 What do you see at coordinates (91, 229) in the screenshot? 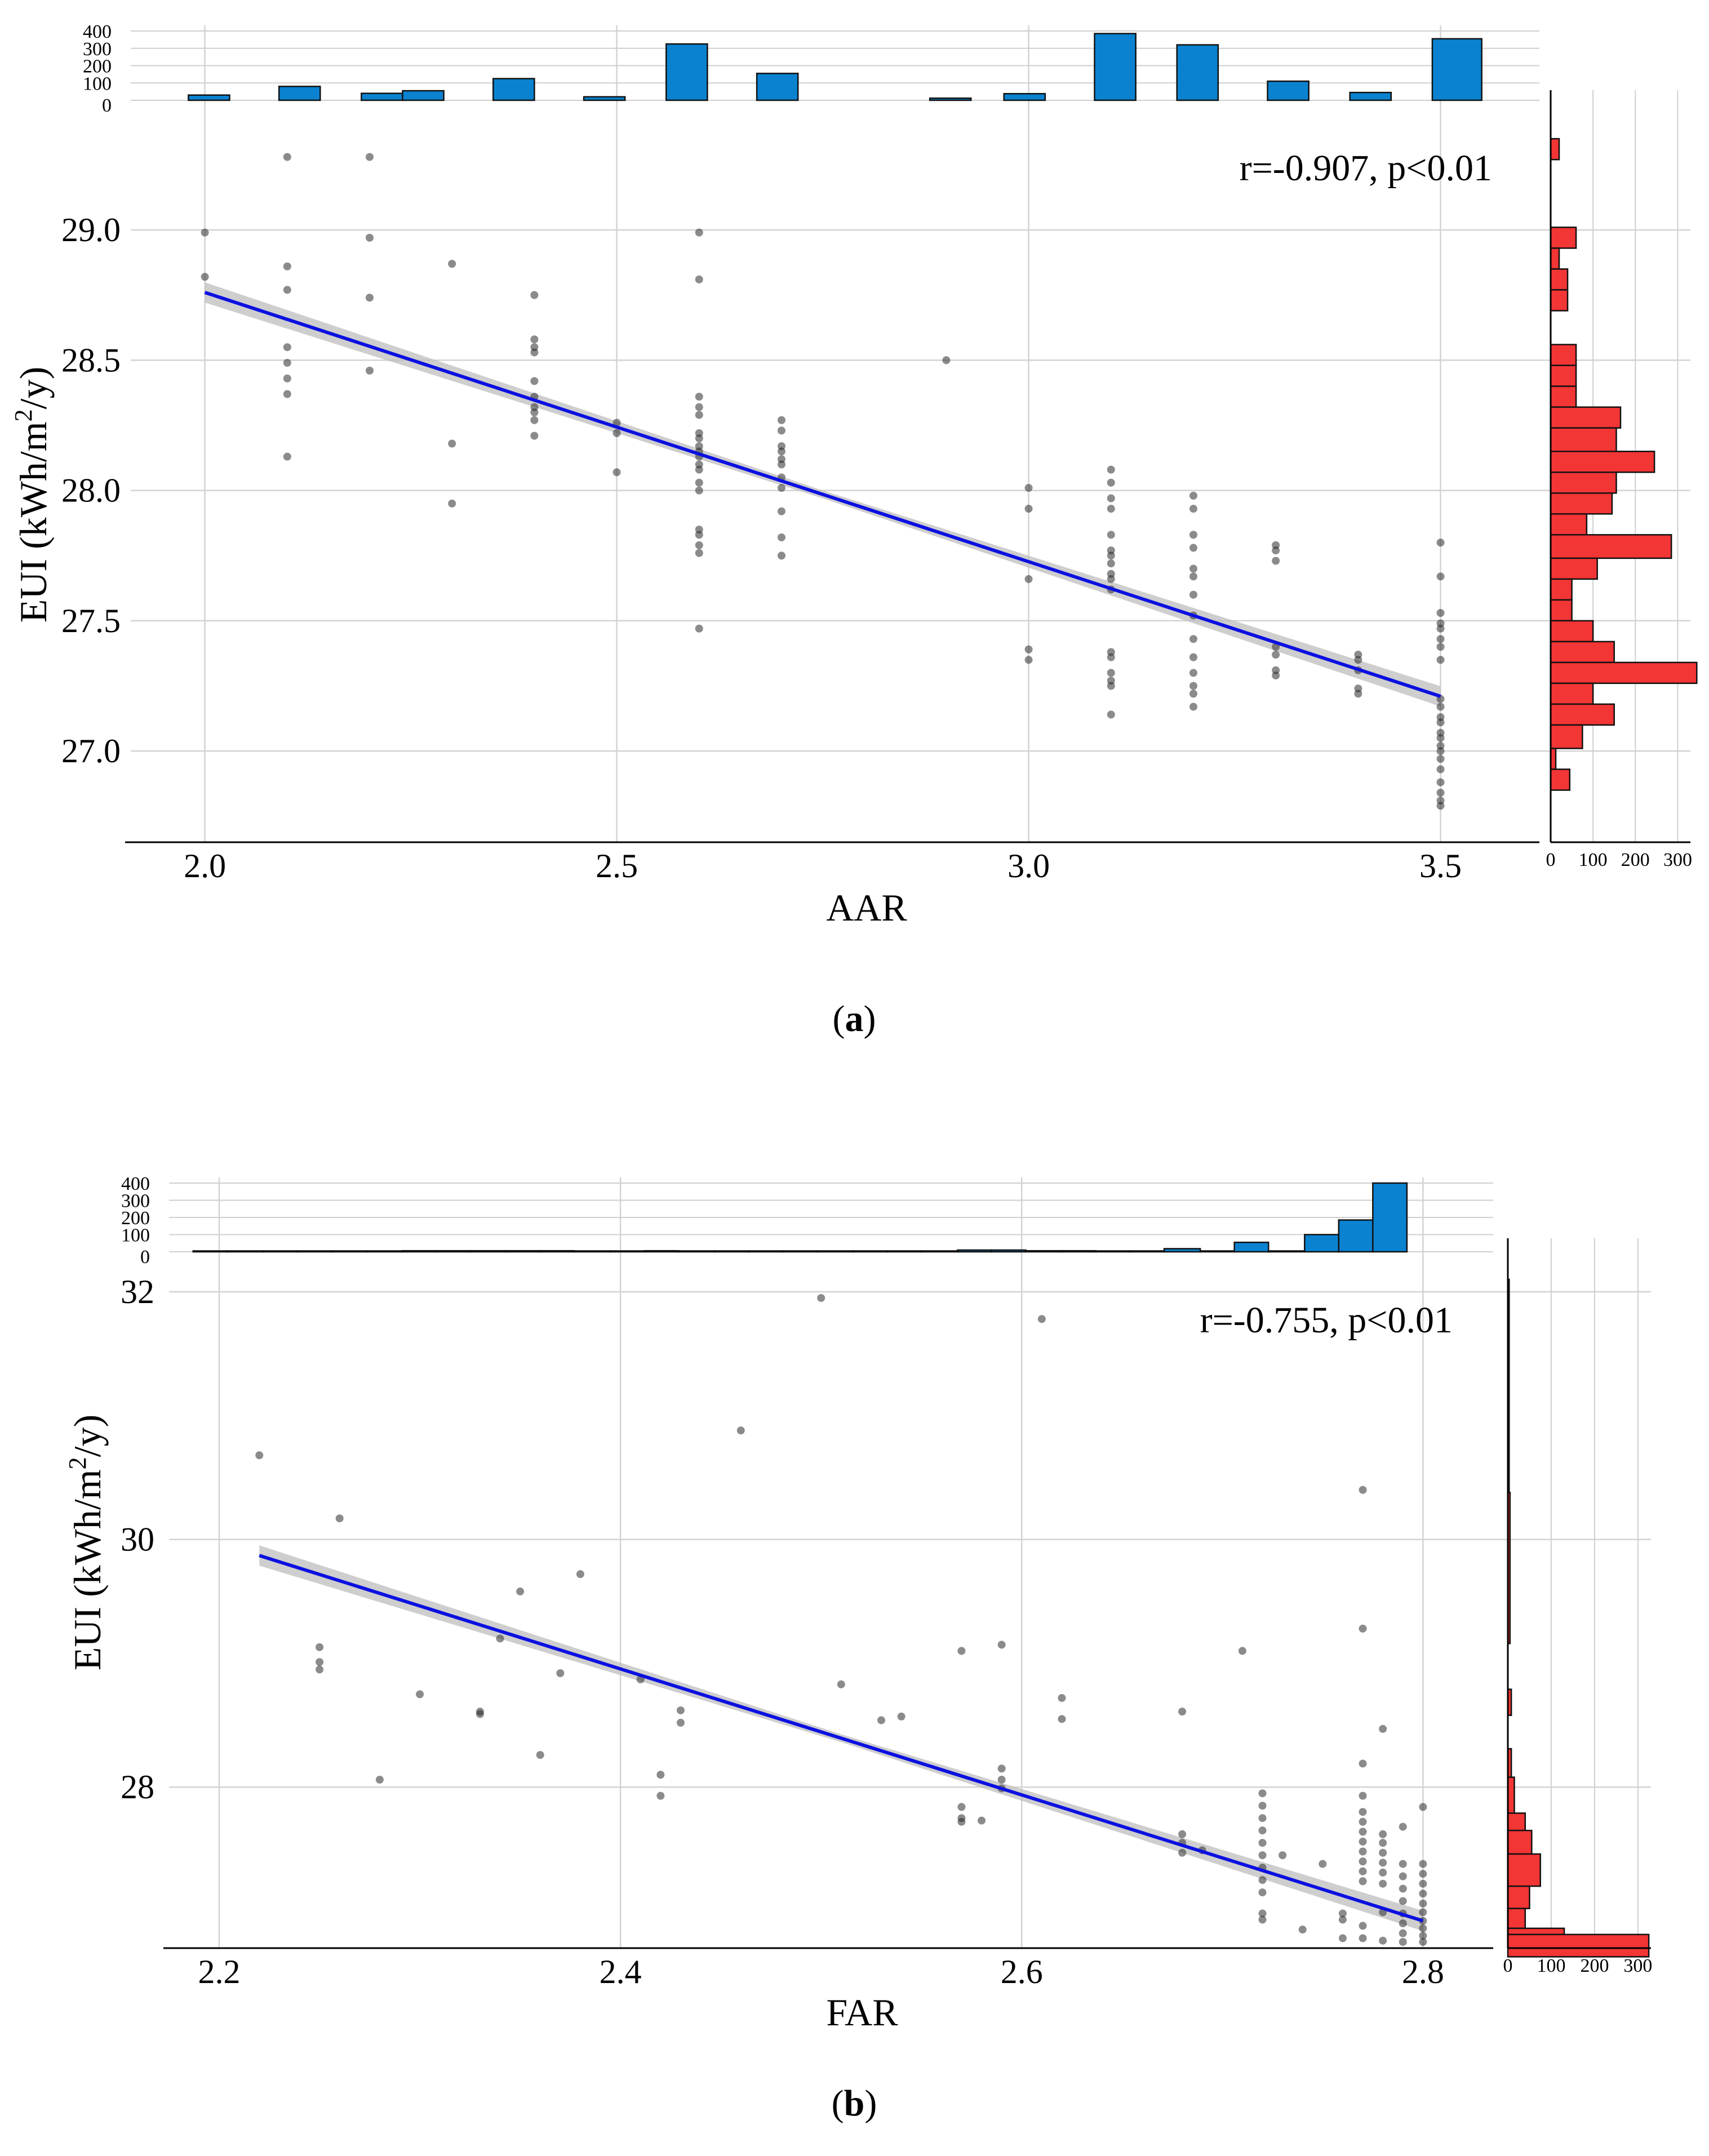
I see `a-y-tick-label: 29.0` at bounding box center [91, 229].